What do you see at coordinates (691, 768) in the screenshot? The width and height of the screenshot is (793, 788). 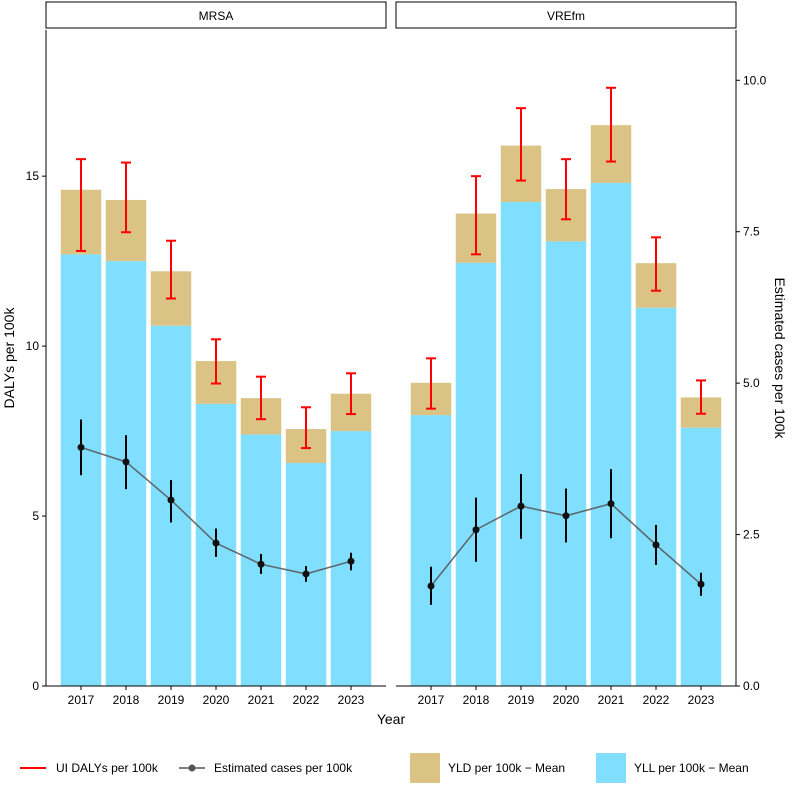 I see `legend-label: YLL per 100k − Mean` at bounding box center [691, 768].